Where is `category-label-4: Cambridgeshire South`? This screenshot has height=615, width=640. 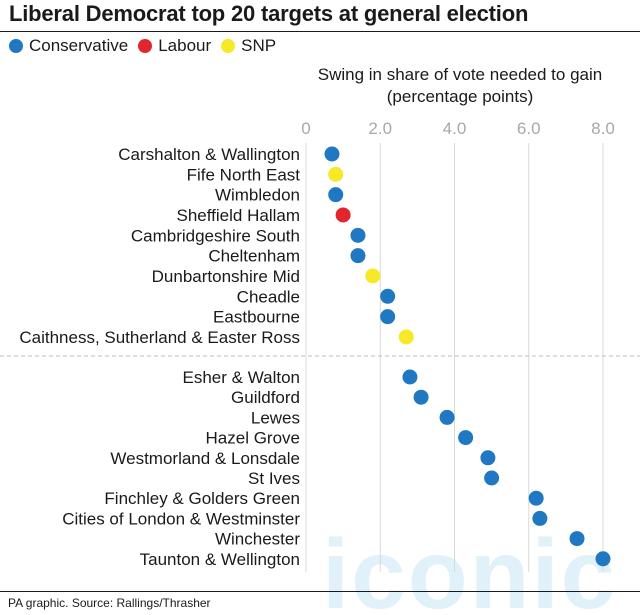 category-label-4: Cambridgeshire South is located at coordinates (215, 235).